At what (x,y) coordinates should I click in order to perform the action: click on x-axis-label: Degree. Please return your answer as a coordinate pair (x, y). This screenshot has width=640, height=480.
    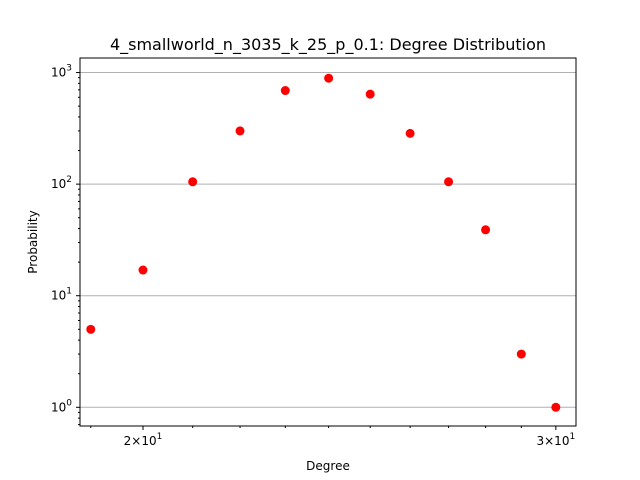
    Looking at the image, I should click on (328, 466).